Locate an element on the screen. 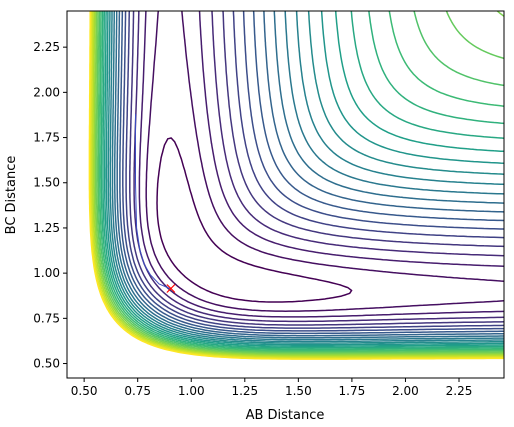 This screenshot has width=514, height=427. y-tick-label: 1.75 is located at coordinates (46, 138).